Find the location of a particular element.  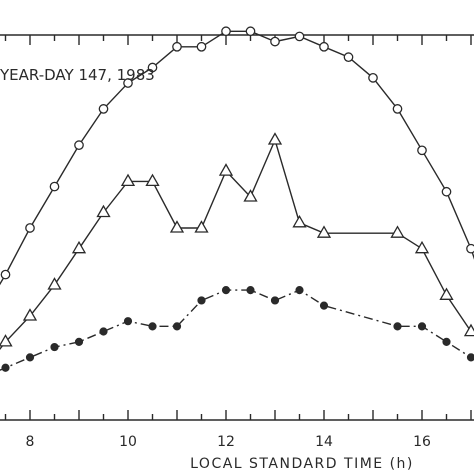

x-tick-label: 16 is located at coordinates (422, 442).